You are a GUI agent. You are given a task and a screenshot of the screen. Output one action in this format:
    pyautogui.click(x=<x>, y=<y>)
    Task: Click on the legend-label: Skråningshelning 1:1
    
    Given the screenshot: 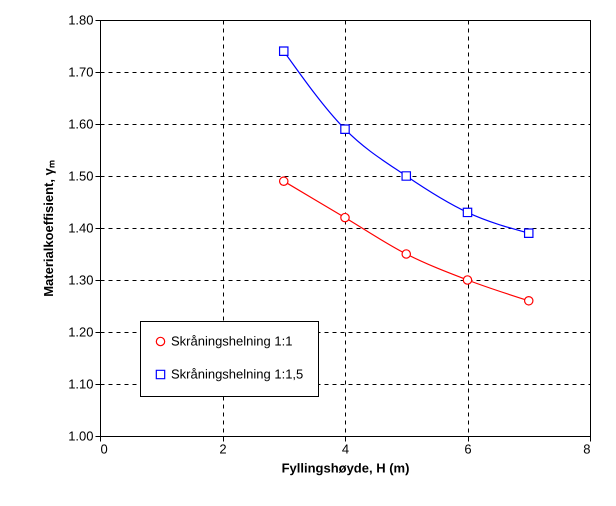 What is the action you would take?
    pyautogui.click(x=231, y=341)
    